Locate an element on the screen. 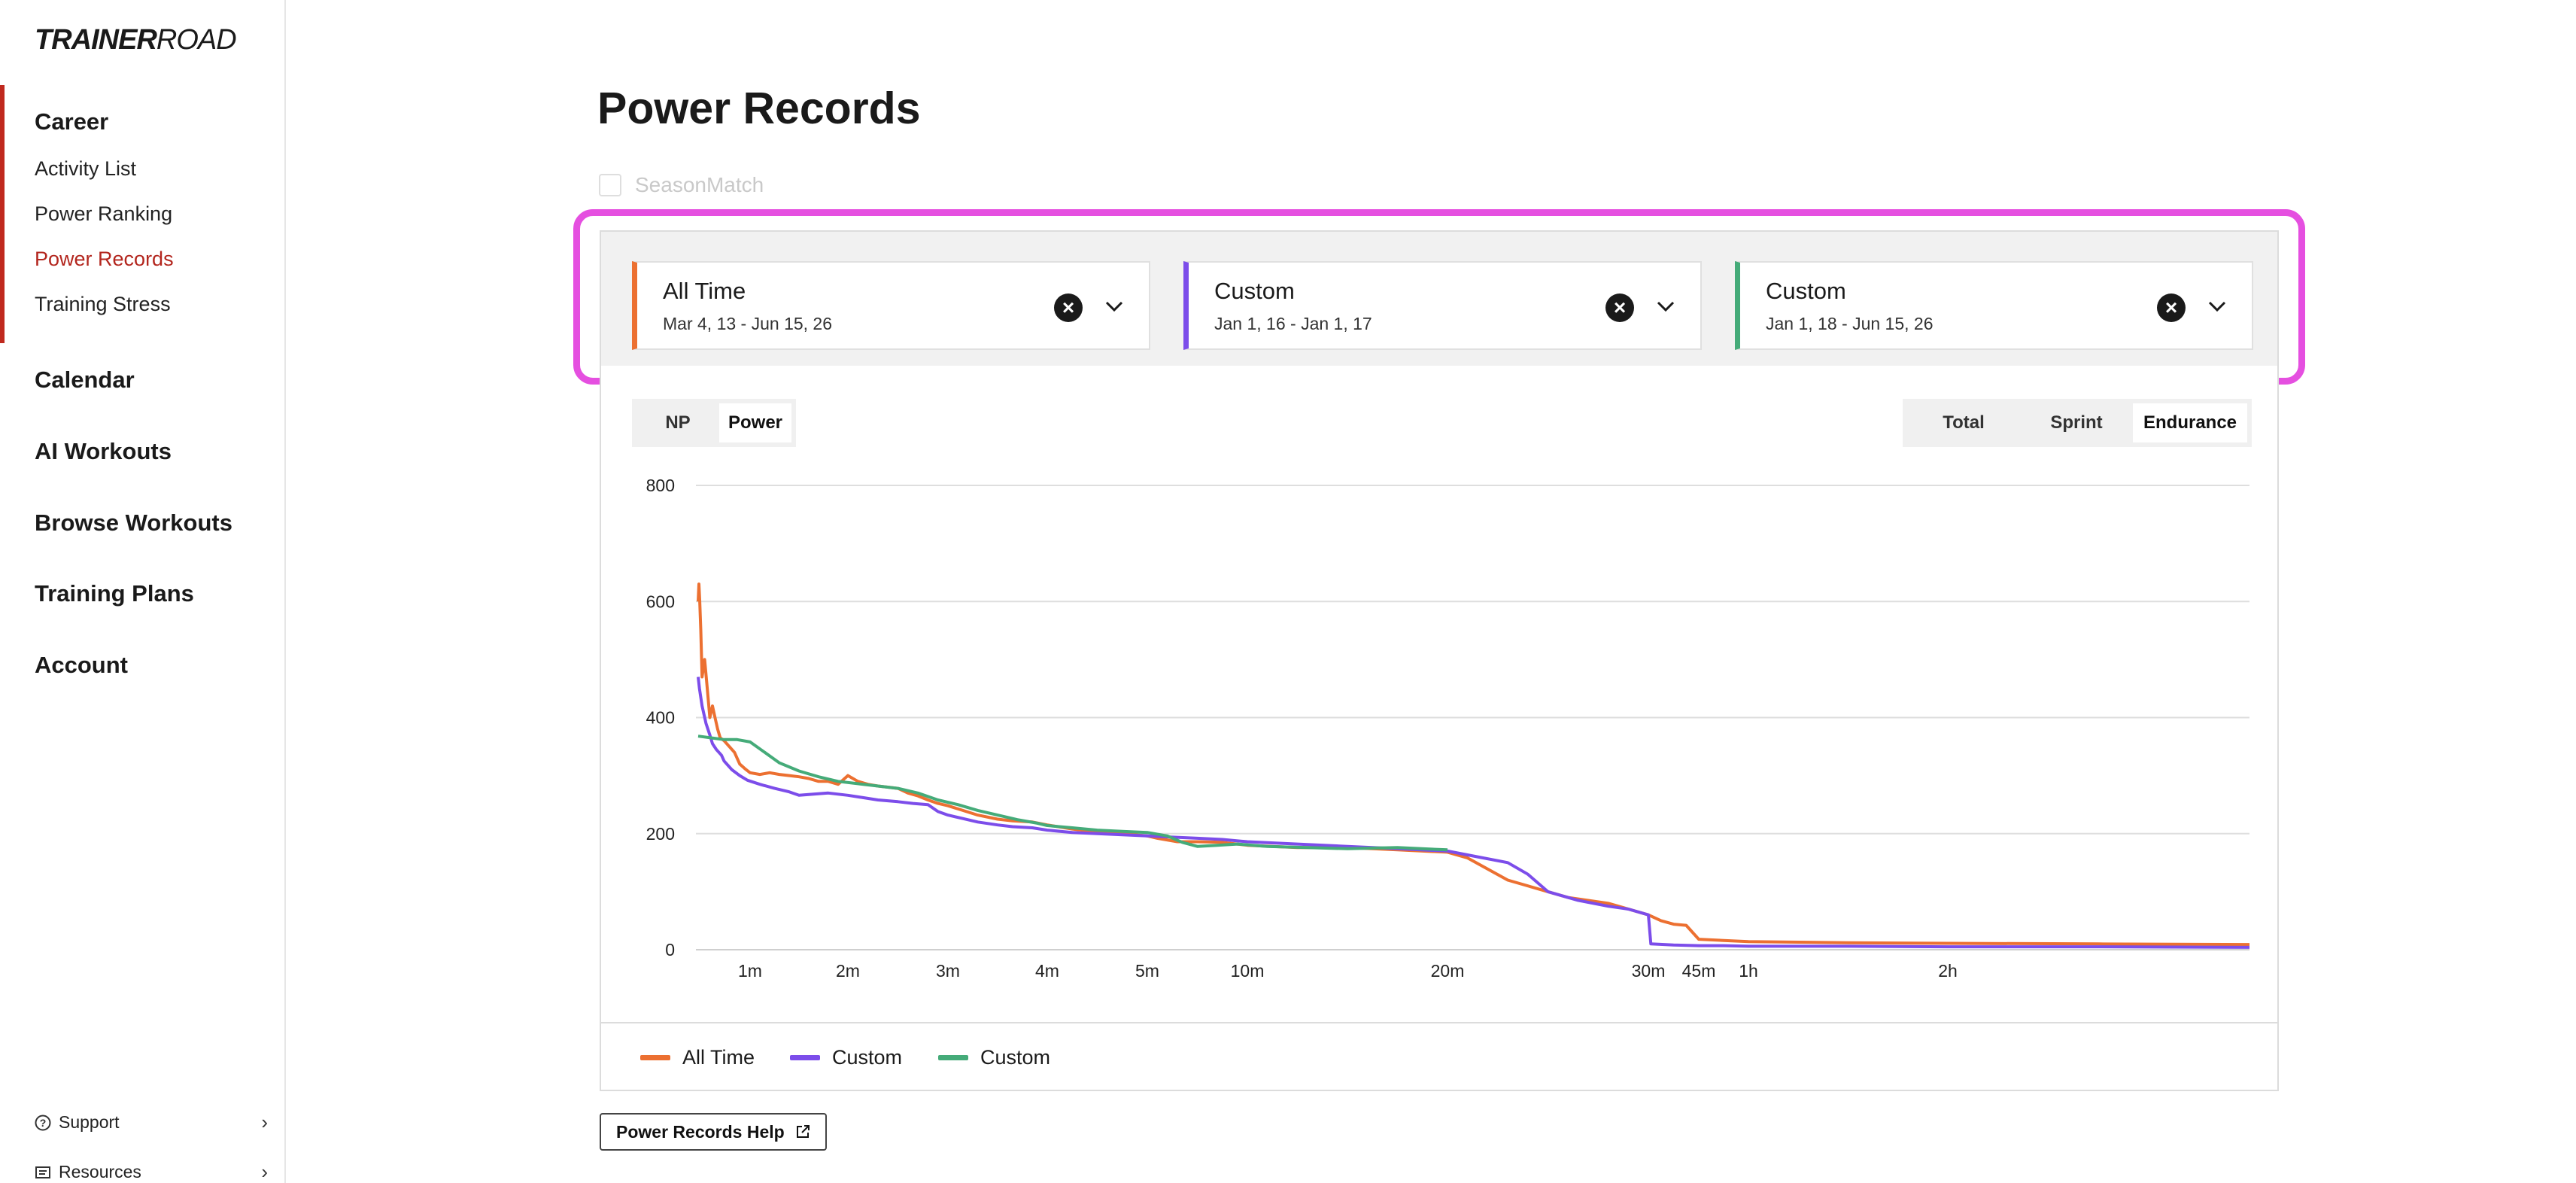 The width and height of the screenshot is (2576, 1183). nav-training-plans: Training Plans is located at coordinates (115, 593).